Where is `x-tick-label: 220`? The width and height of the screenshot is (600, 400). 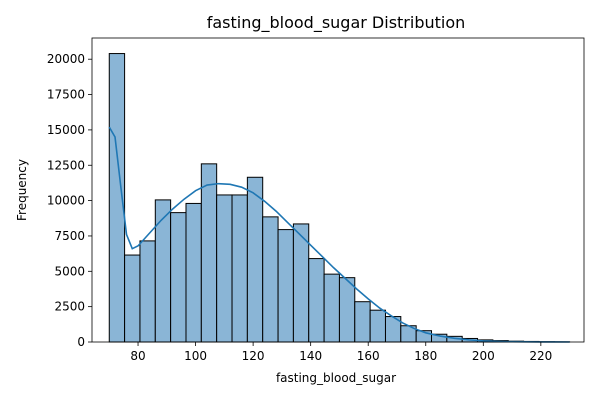
x-tick-label: 220 is located at coordinates (540, 356).